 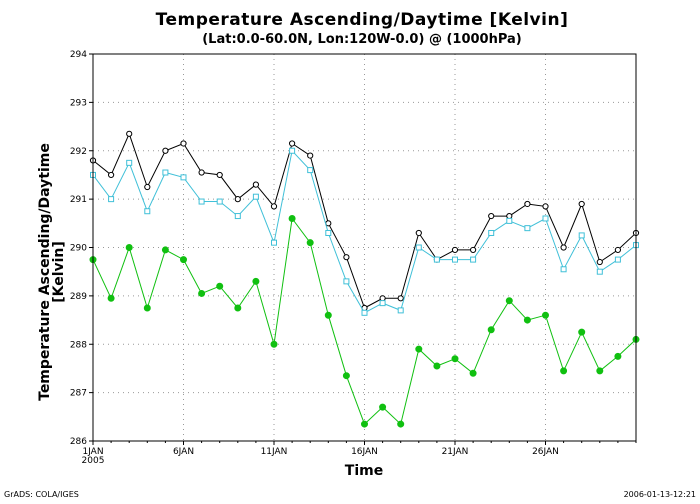 I want to click on x-tick-label: 21JAN, so click(x=455, y=452).